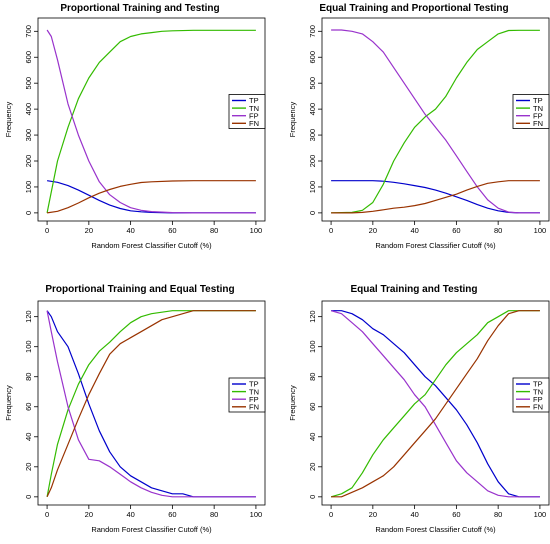 The height and width of the screenshot is (544, 550). I want to click on chart-title: Proportional Training and Testing, so click(139, 8).